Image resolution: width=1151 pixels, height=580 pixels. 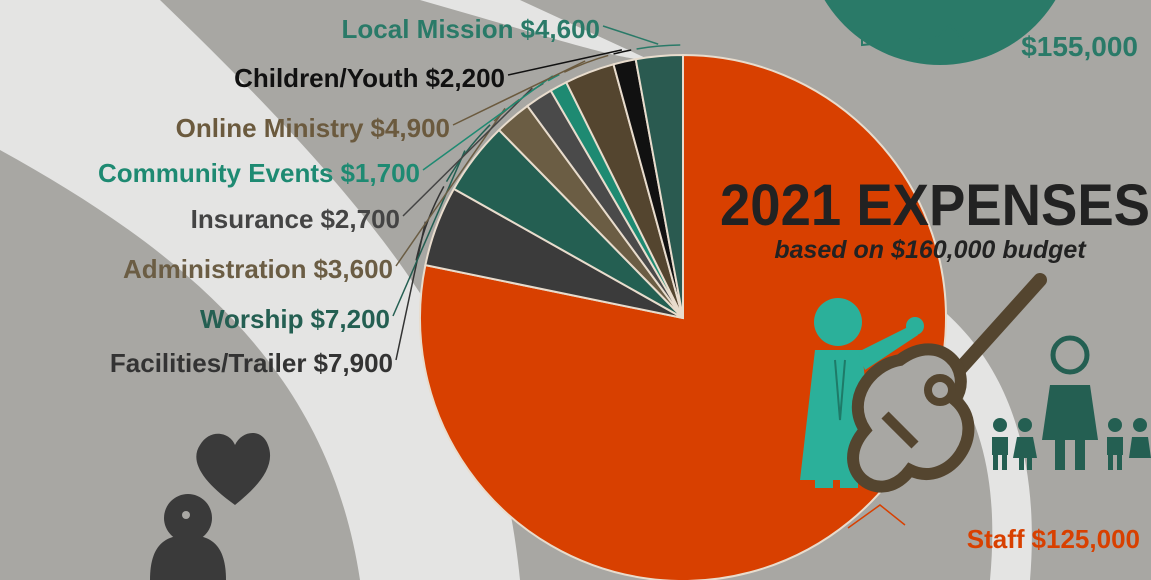 What do you see at coordinates (1086, 539) in the screenshot?
I see `slice-value: $125,000` at bounding box center [1086, 539].